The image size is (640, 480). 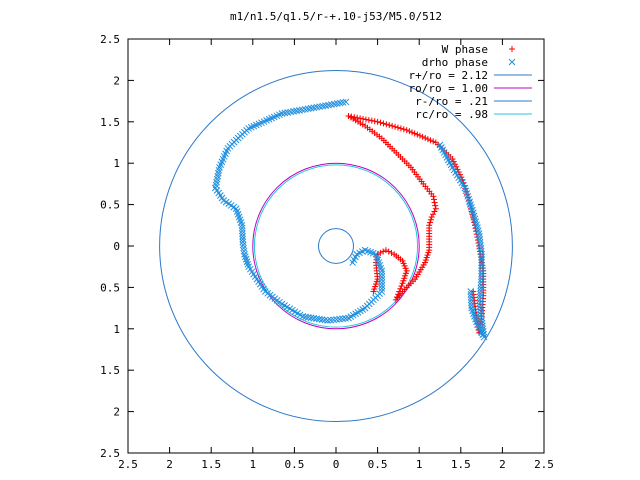 What do you see at coordinates (116, 329) in the screenshot?
I see `y-tick-label: 1` at bounding box center [116, 329].